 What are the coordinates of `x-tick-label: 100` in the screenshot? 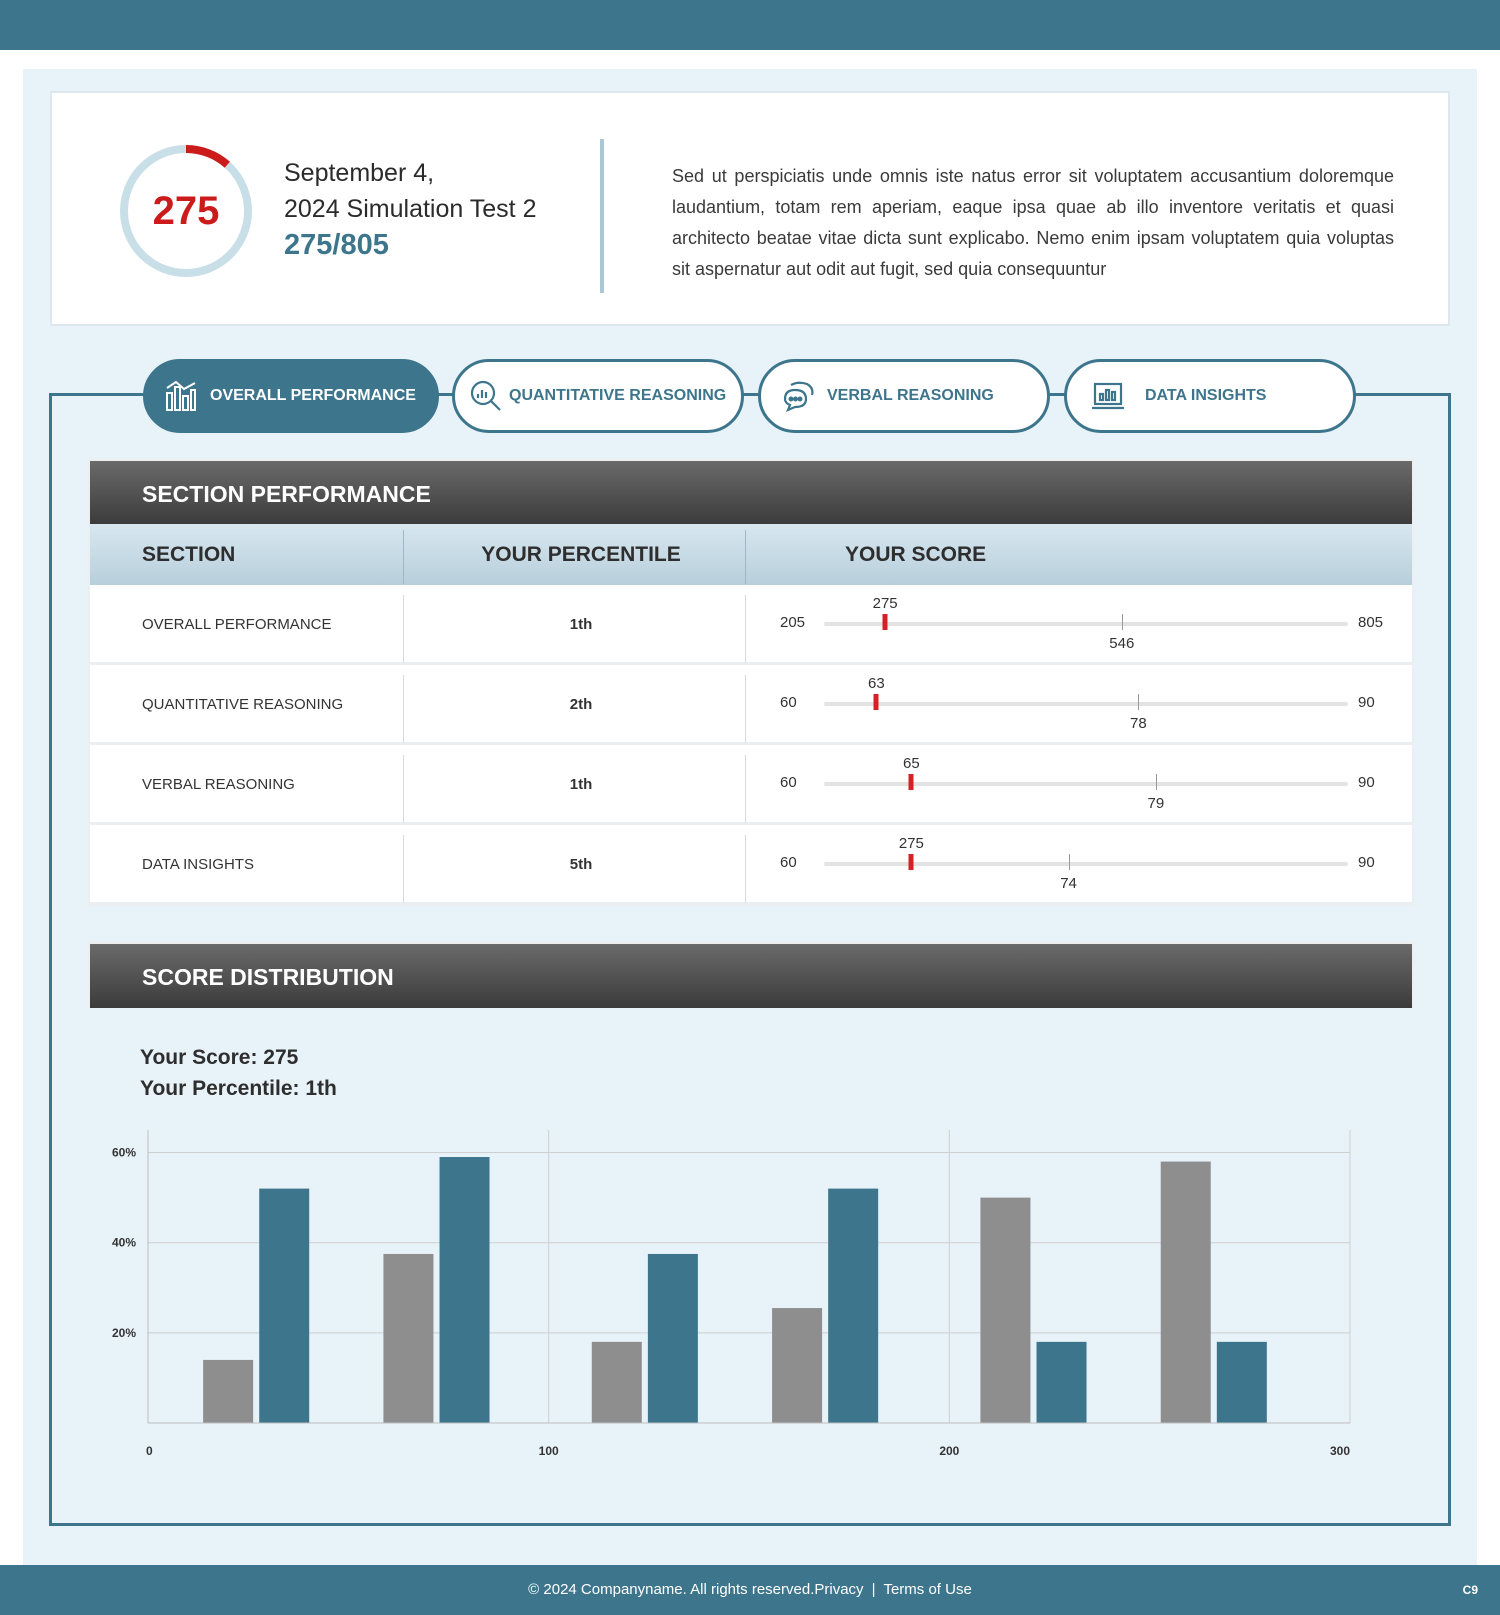 It's located at (549, 1451).